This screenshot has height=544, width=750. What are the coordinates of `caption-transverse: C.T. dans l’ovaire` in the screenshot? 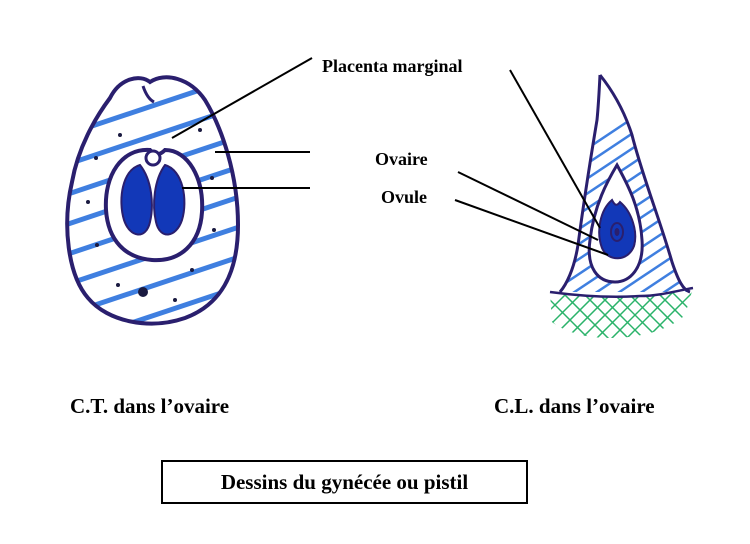 It's located at (150, 406).